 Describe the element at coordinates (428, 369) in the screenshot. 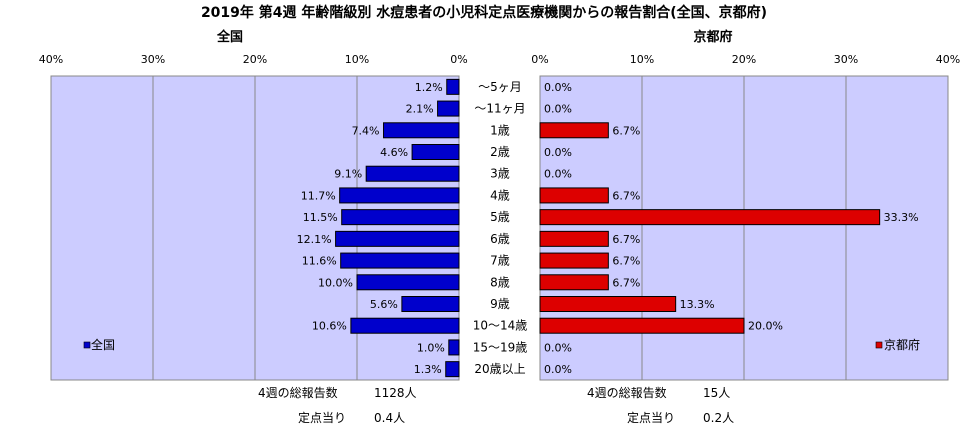

I see `value-label-national: 1.3%` at that location.